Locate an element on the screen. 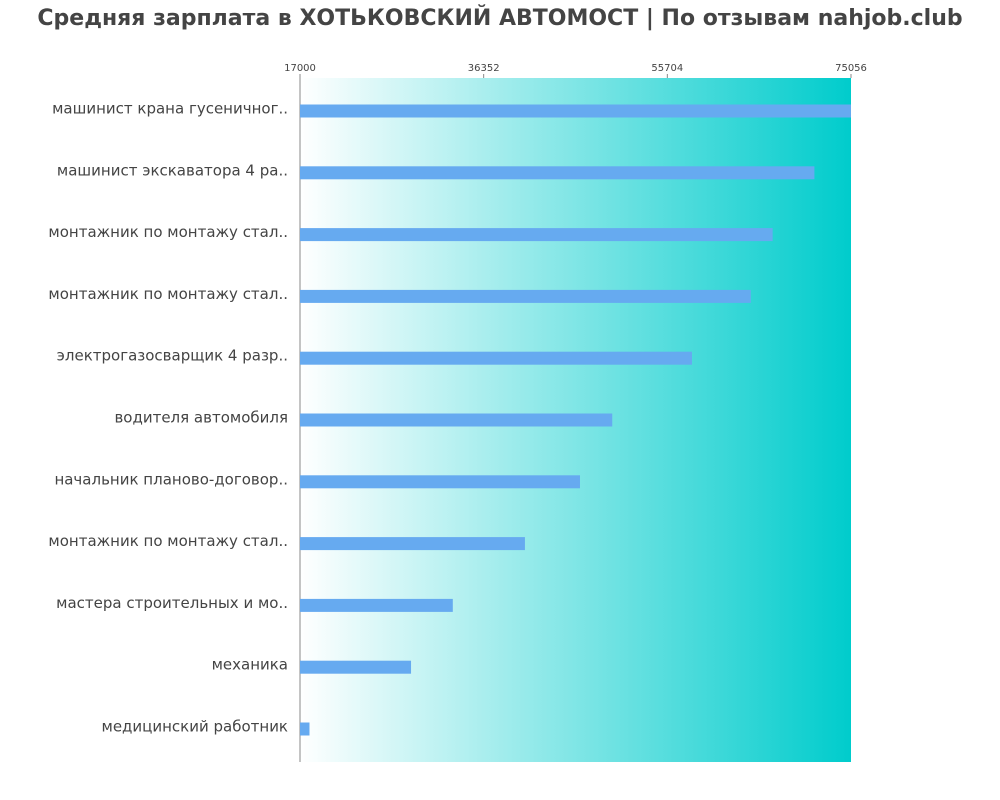 The height and width of the screenshot is (800, 1000). y-tick-label: медицинский работник is located at coordinates (195, 727).